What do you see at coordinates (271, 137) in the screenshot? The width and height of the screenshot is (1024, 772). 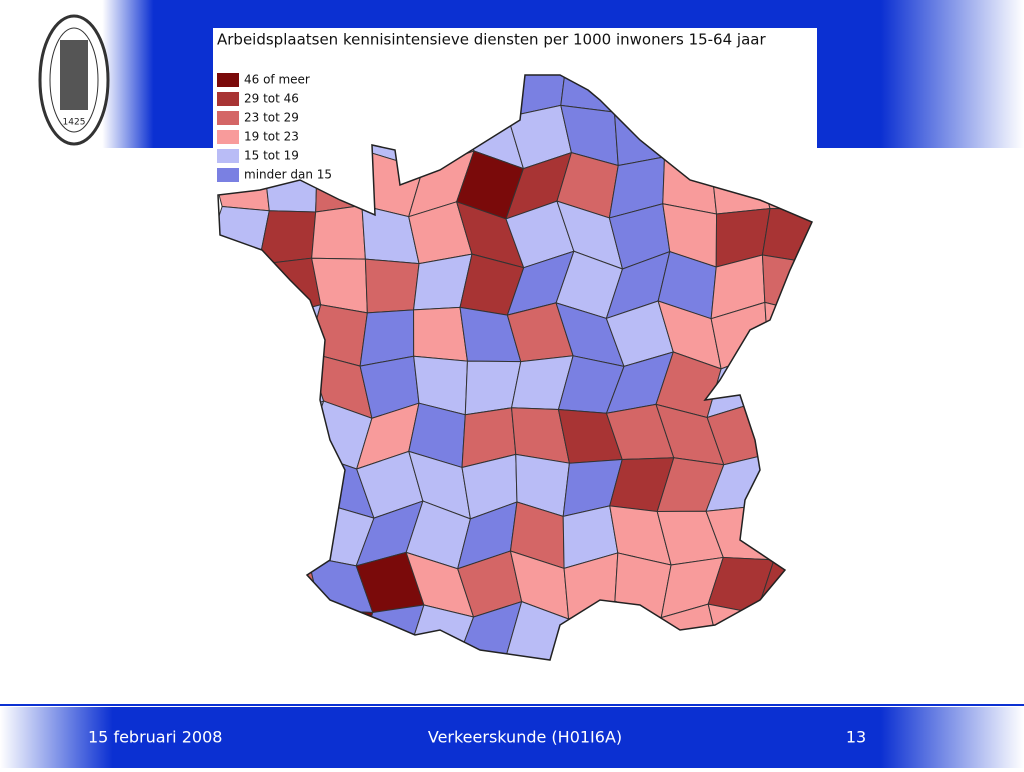 I see `legend-label: 19 tot 23` at bounding box center [271, 137].